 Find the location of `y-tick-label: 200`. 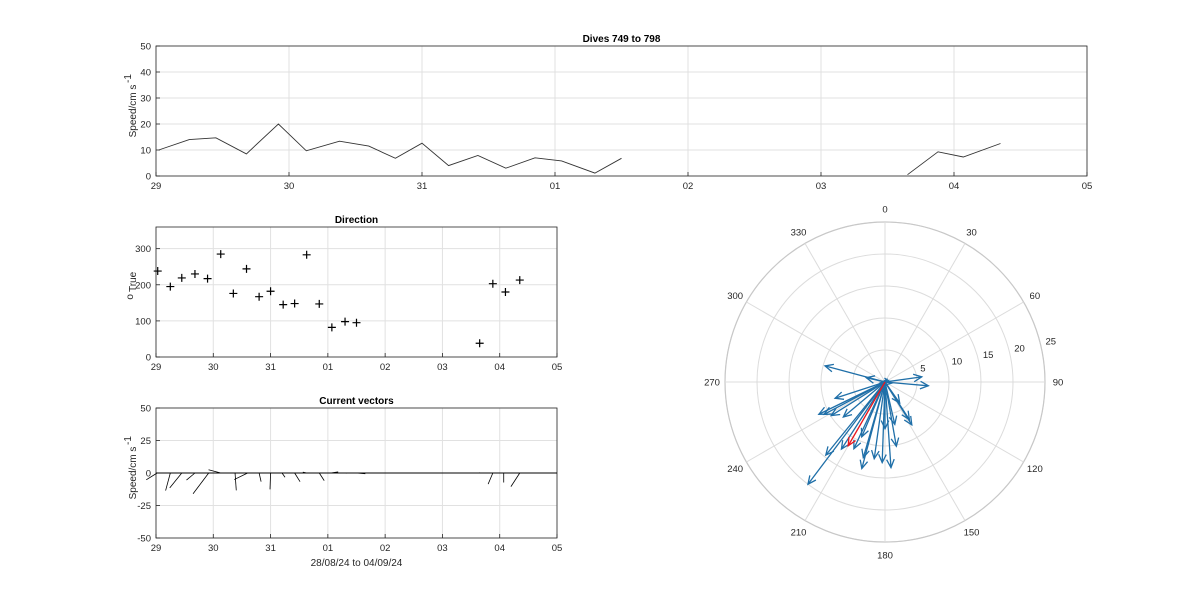

y-tick-label: 200 is located at coordinates (143, 285).